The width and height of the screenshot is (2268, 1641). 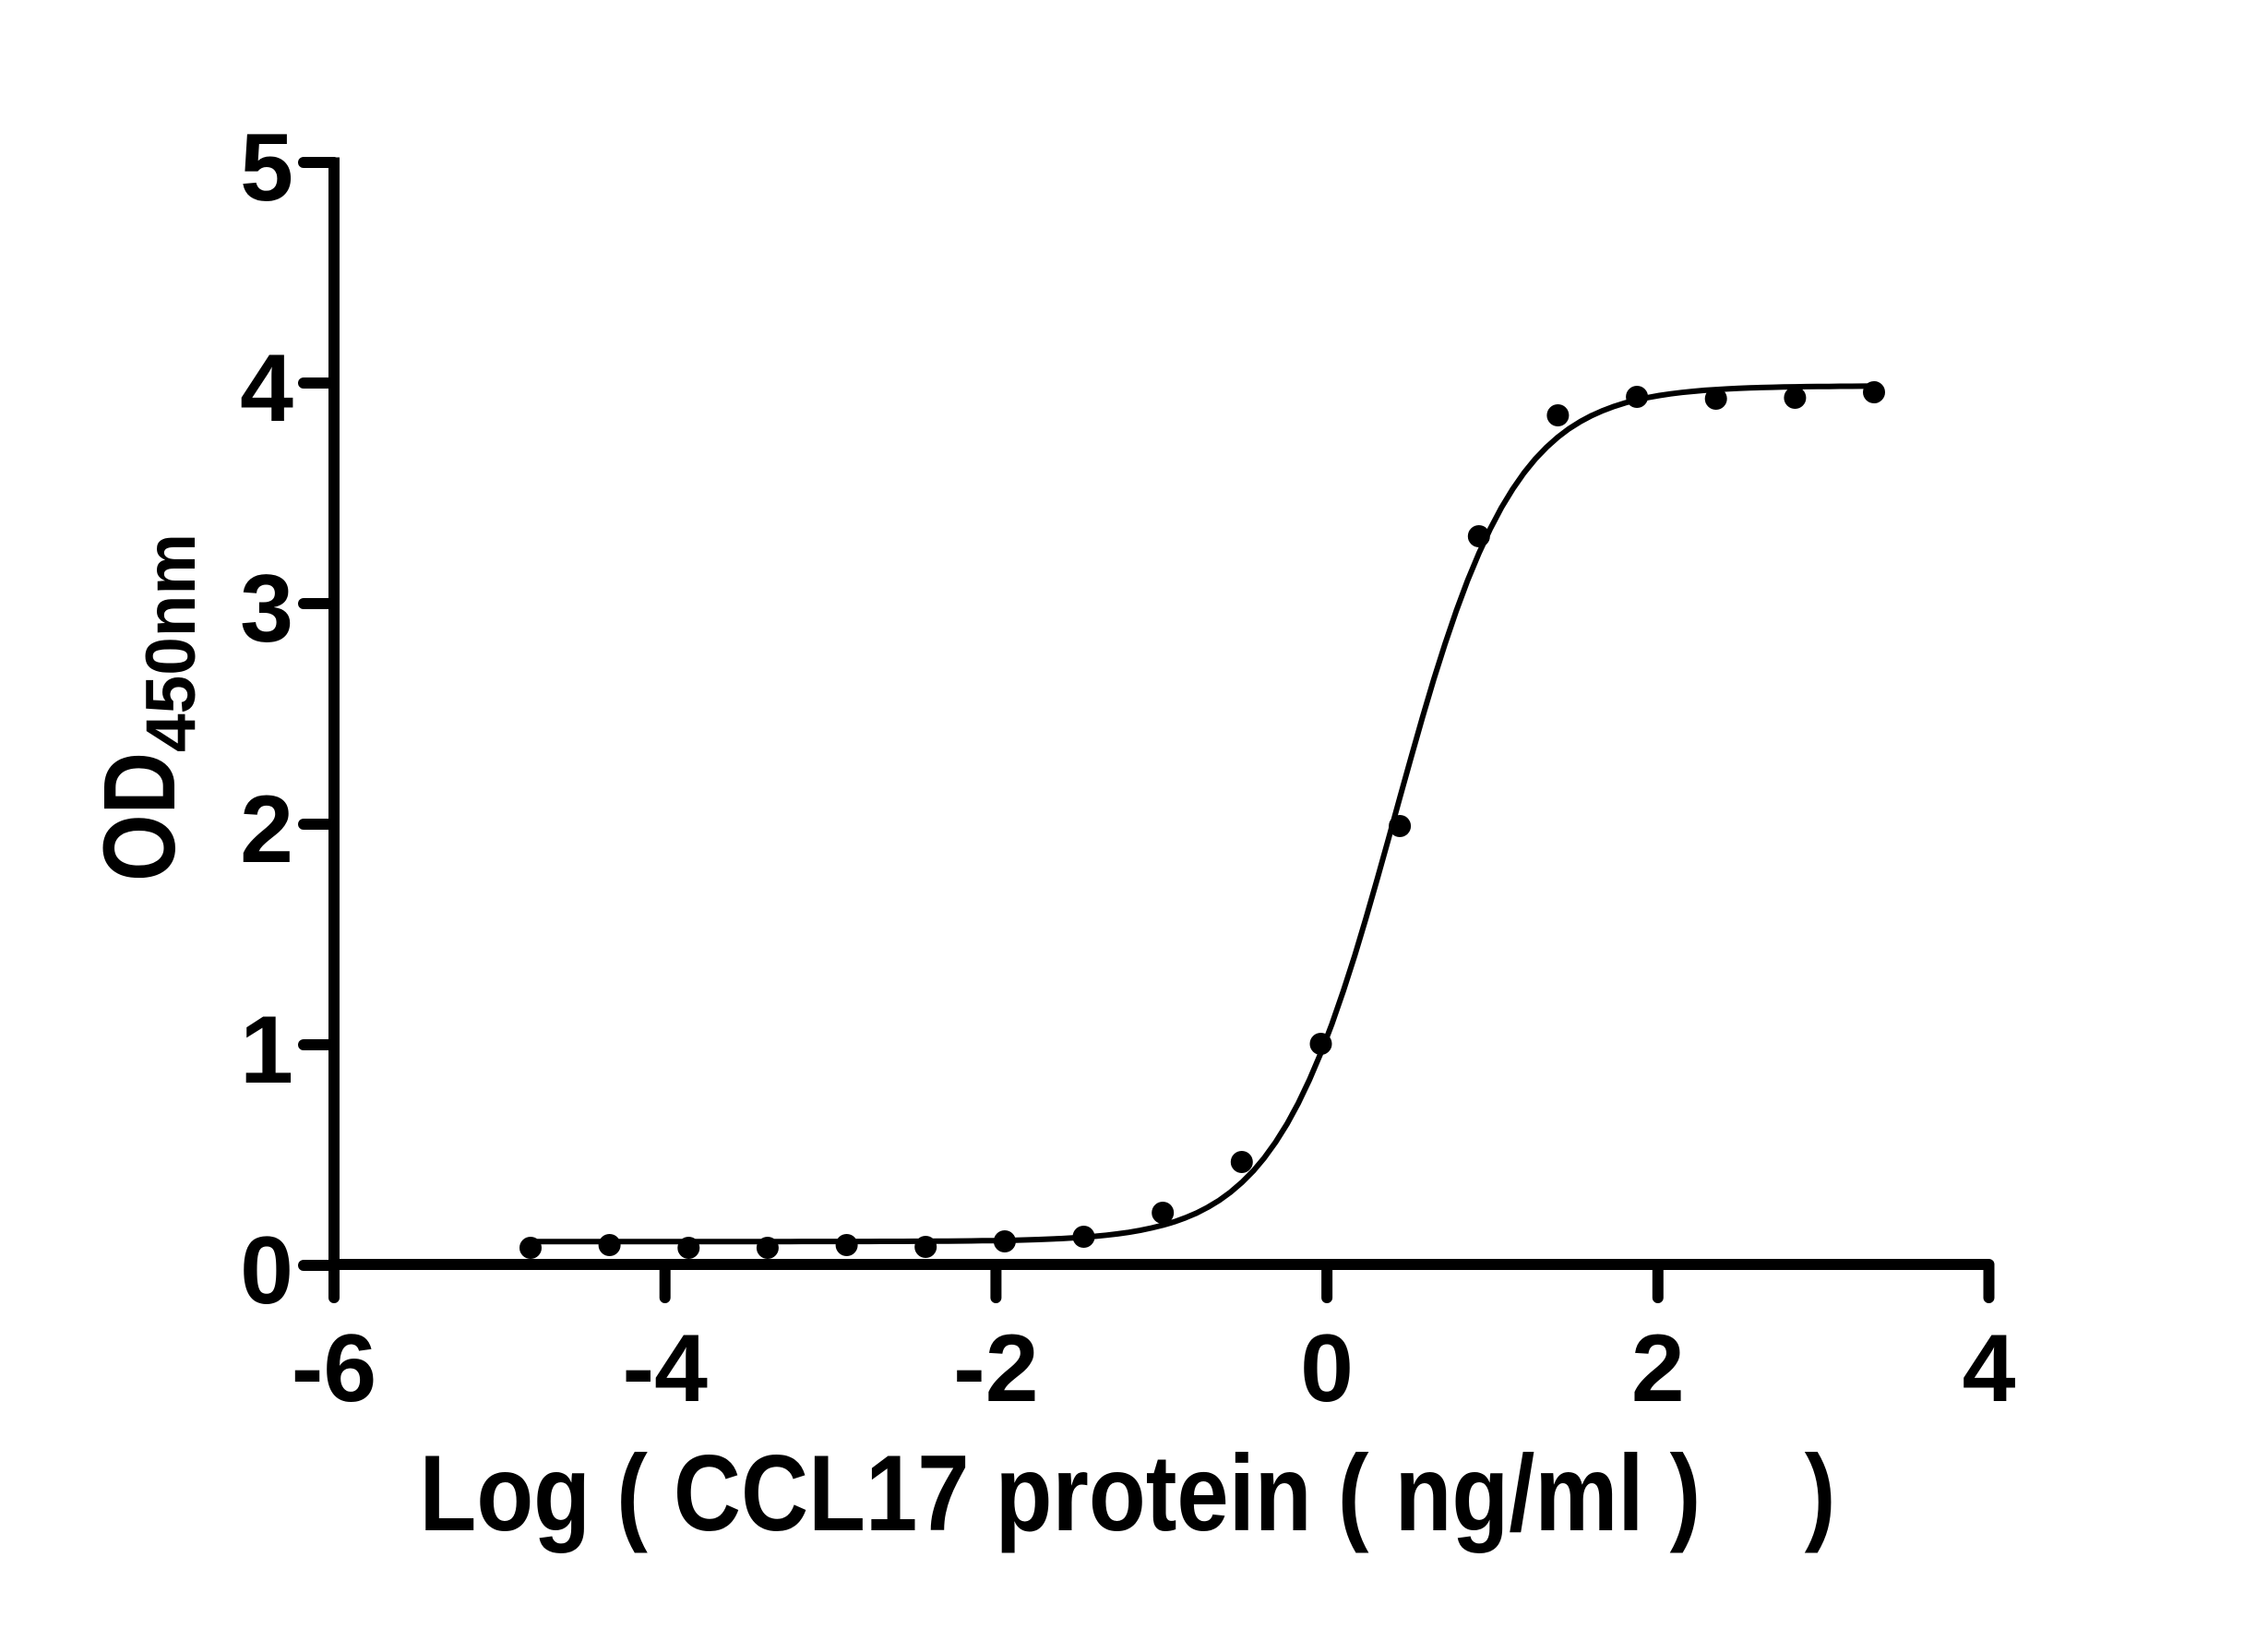 What do you see at coordinates (995, 1368) in the screenshot?
I see `svg-text: -2` at bounding box center [995, 1368].